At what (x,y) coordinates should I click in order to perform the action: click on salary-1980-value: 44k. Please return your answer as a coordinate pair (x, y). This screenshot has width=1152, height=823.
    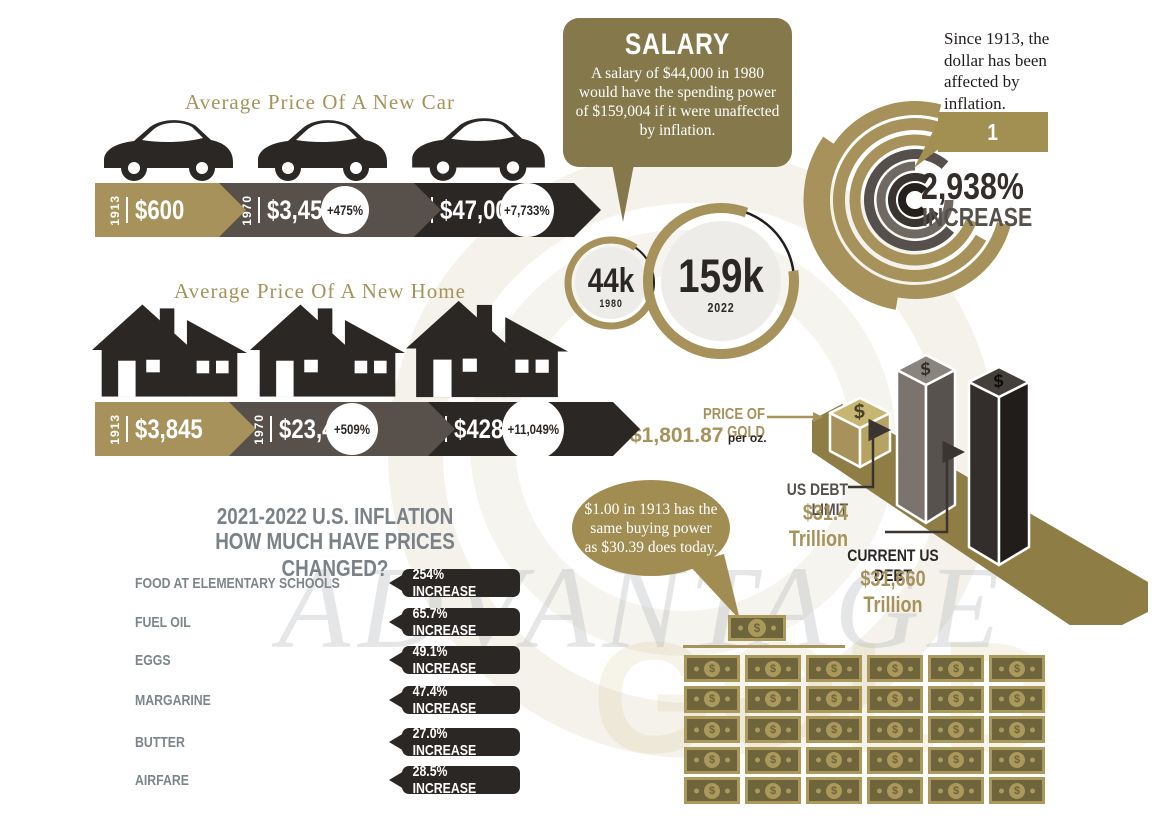
    Looking at the image, I should click on (611, 281).